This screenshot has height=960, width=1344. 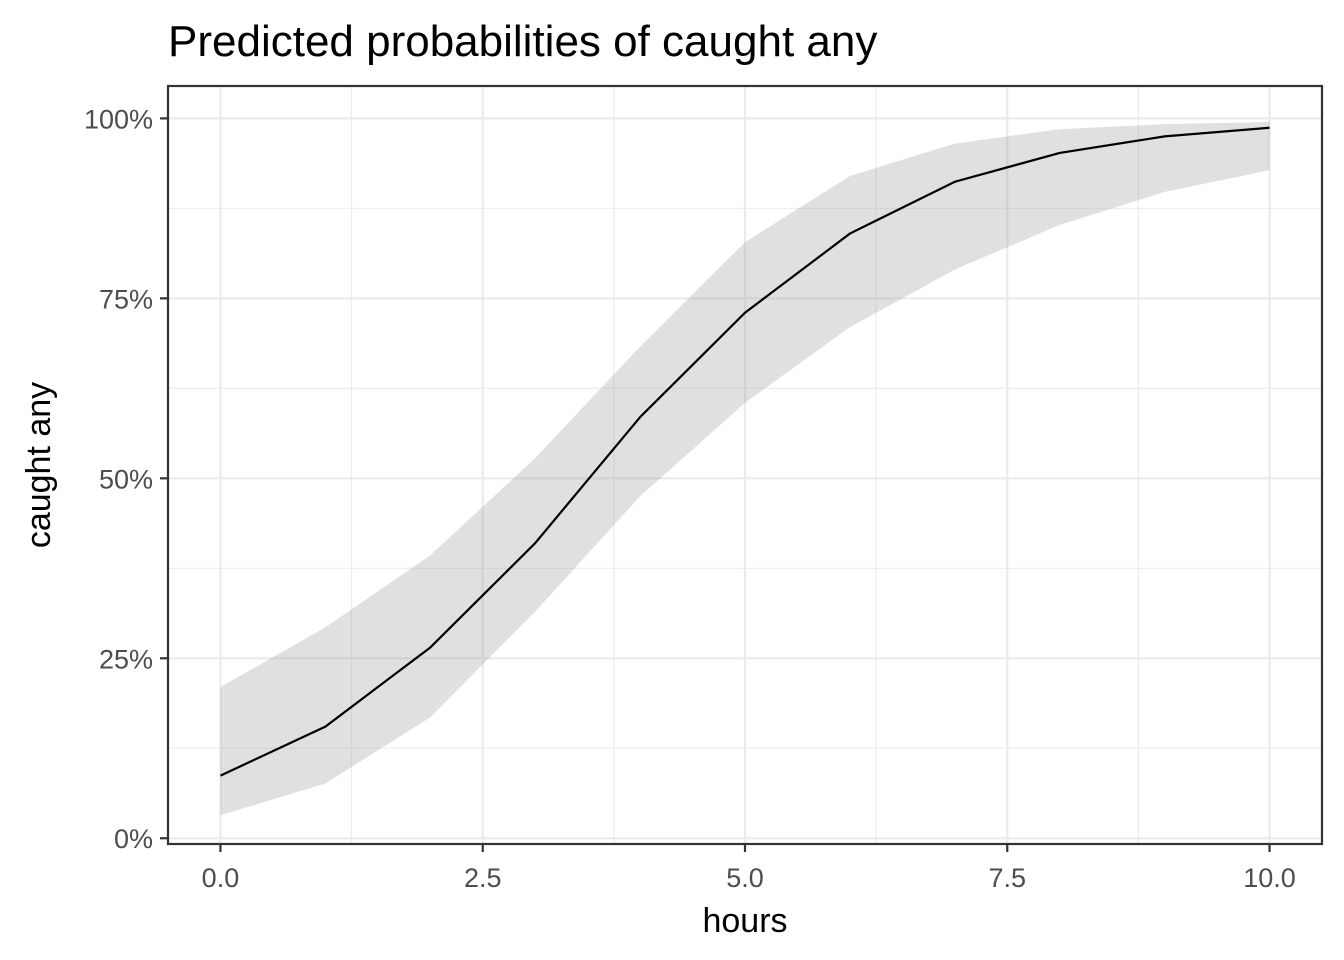 I want to click on y-tick-label: 25%, so click(x=126, y=659).